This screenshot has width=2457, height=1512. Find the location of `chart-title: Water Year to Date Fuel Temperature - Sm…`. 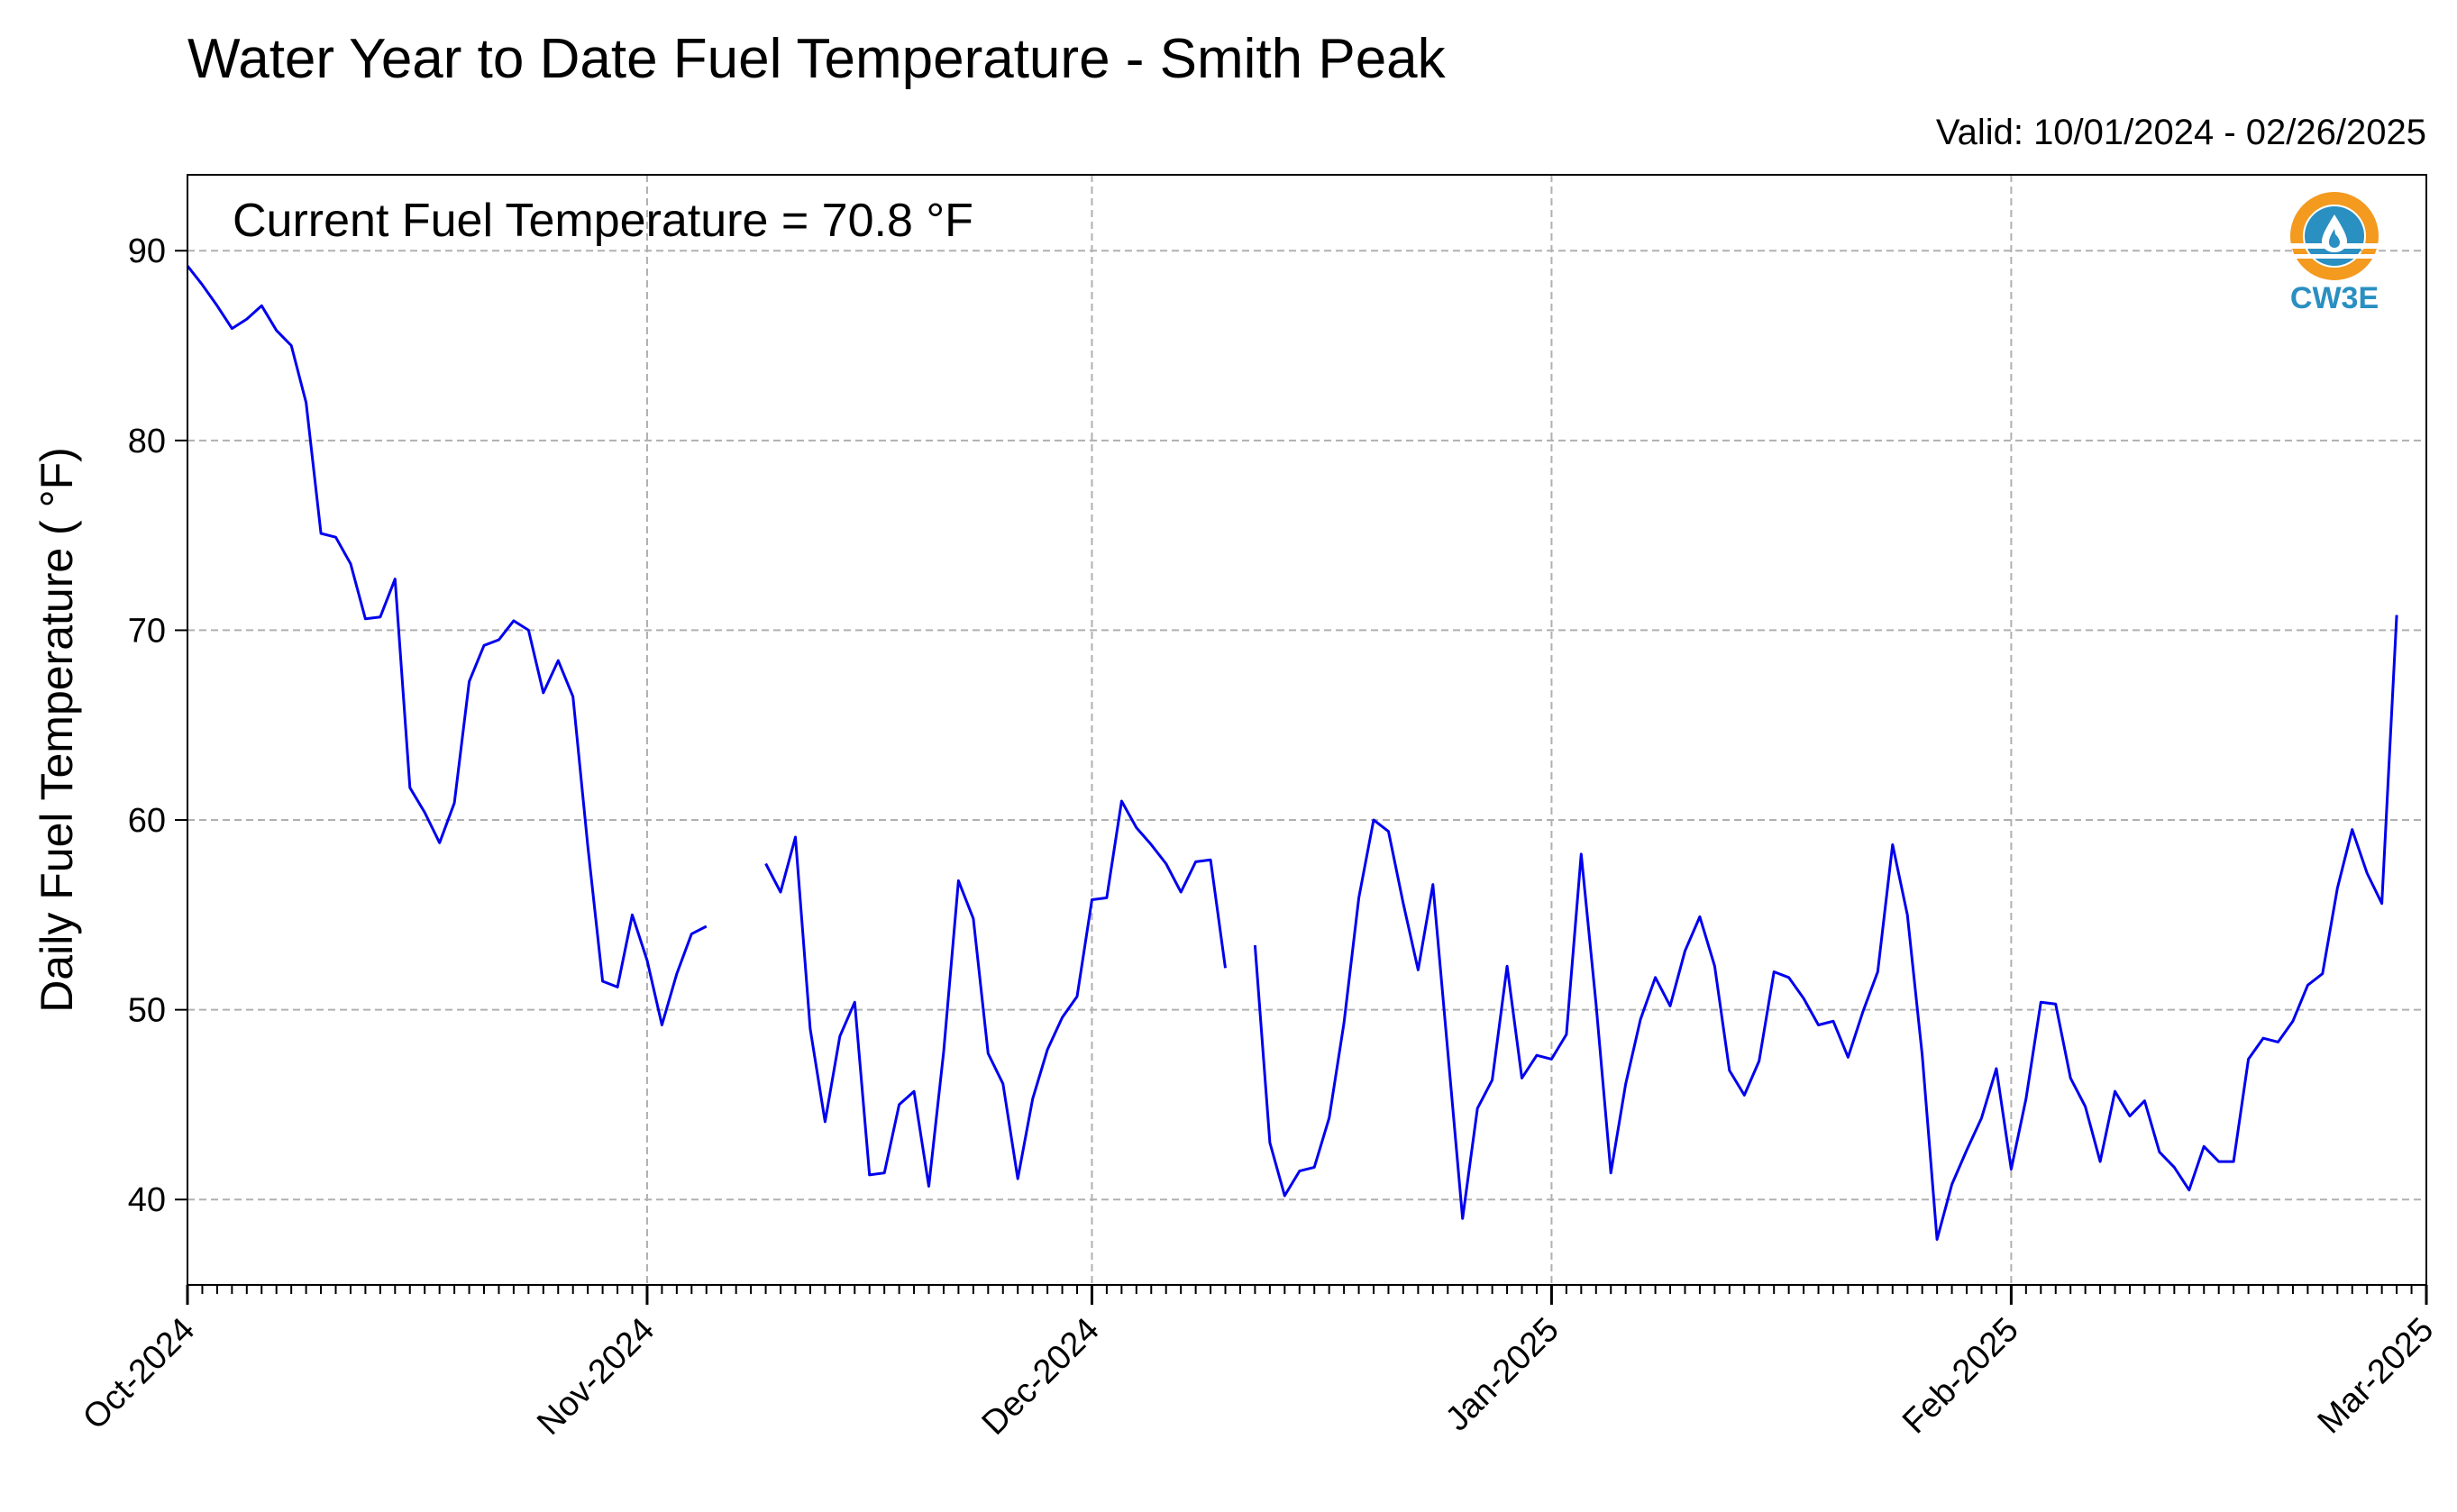

chart-title: Water Year to Date Fuel Temperature - Sm… is located at coordinates (817, 59).